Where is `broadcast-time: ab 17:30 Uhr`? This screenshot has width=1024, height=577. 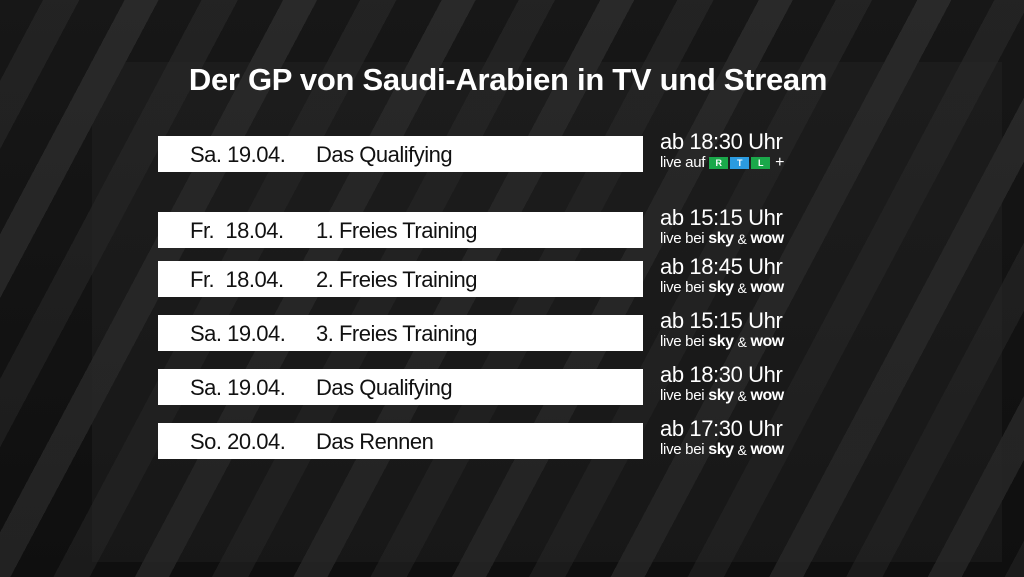 broadcast-time: ab 17:30 Uhr is located at coordinates (721, 428).